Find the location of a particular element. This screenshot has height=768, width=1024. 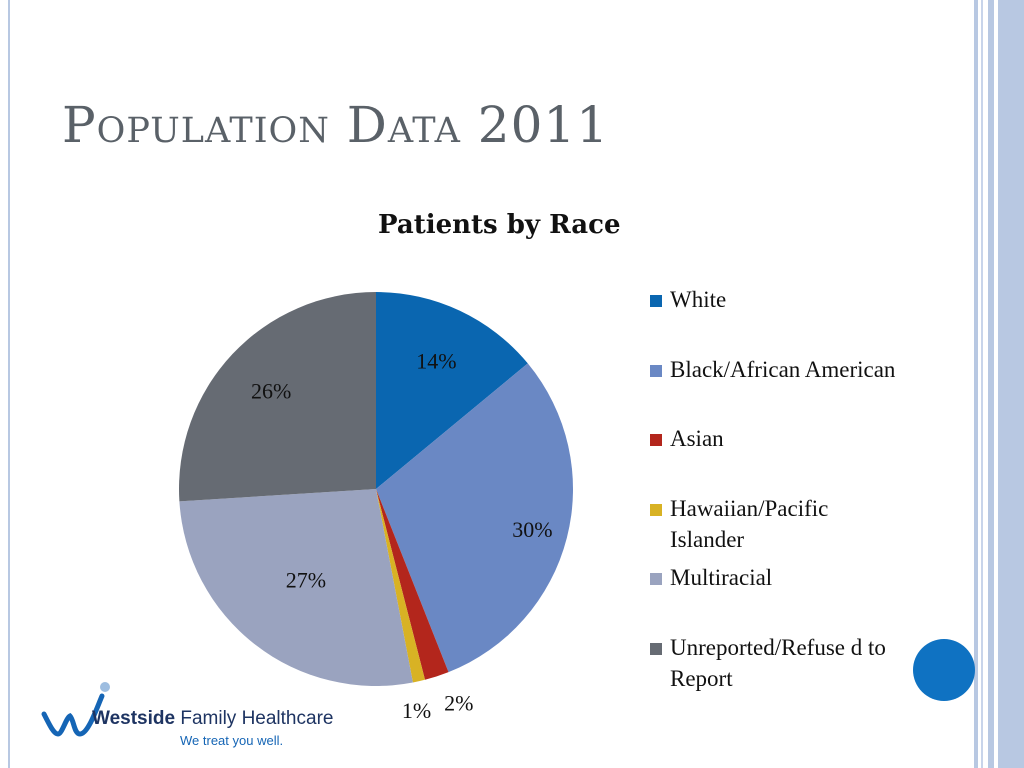

pie-slice-multiracial is located at coordinates (296, 587).